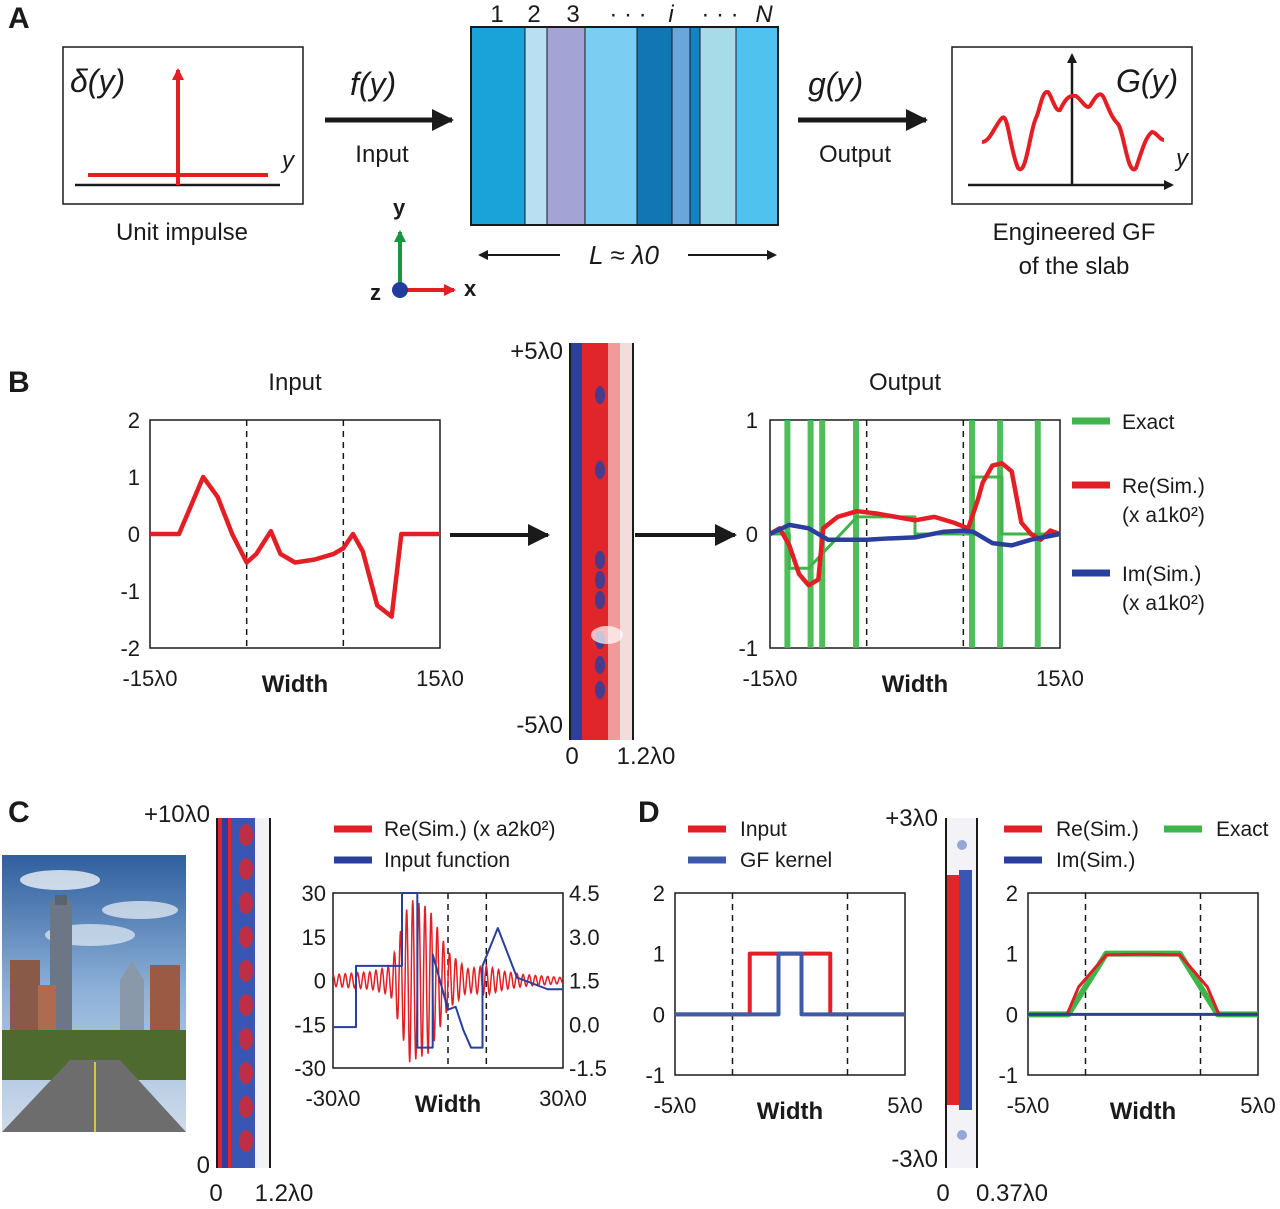 This screenshot has height=1209, width=1280. What do you see at coordinates (627, 14) in the screenshot?
I see `layer-label: · · ·` at bounding box center [627, 14].